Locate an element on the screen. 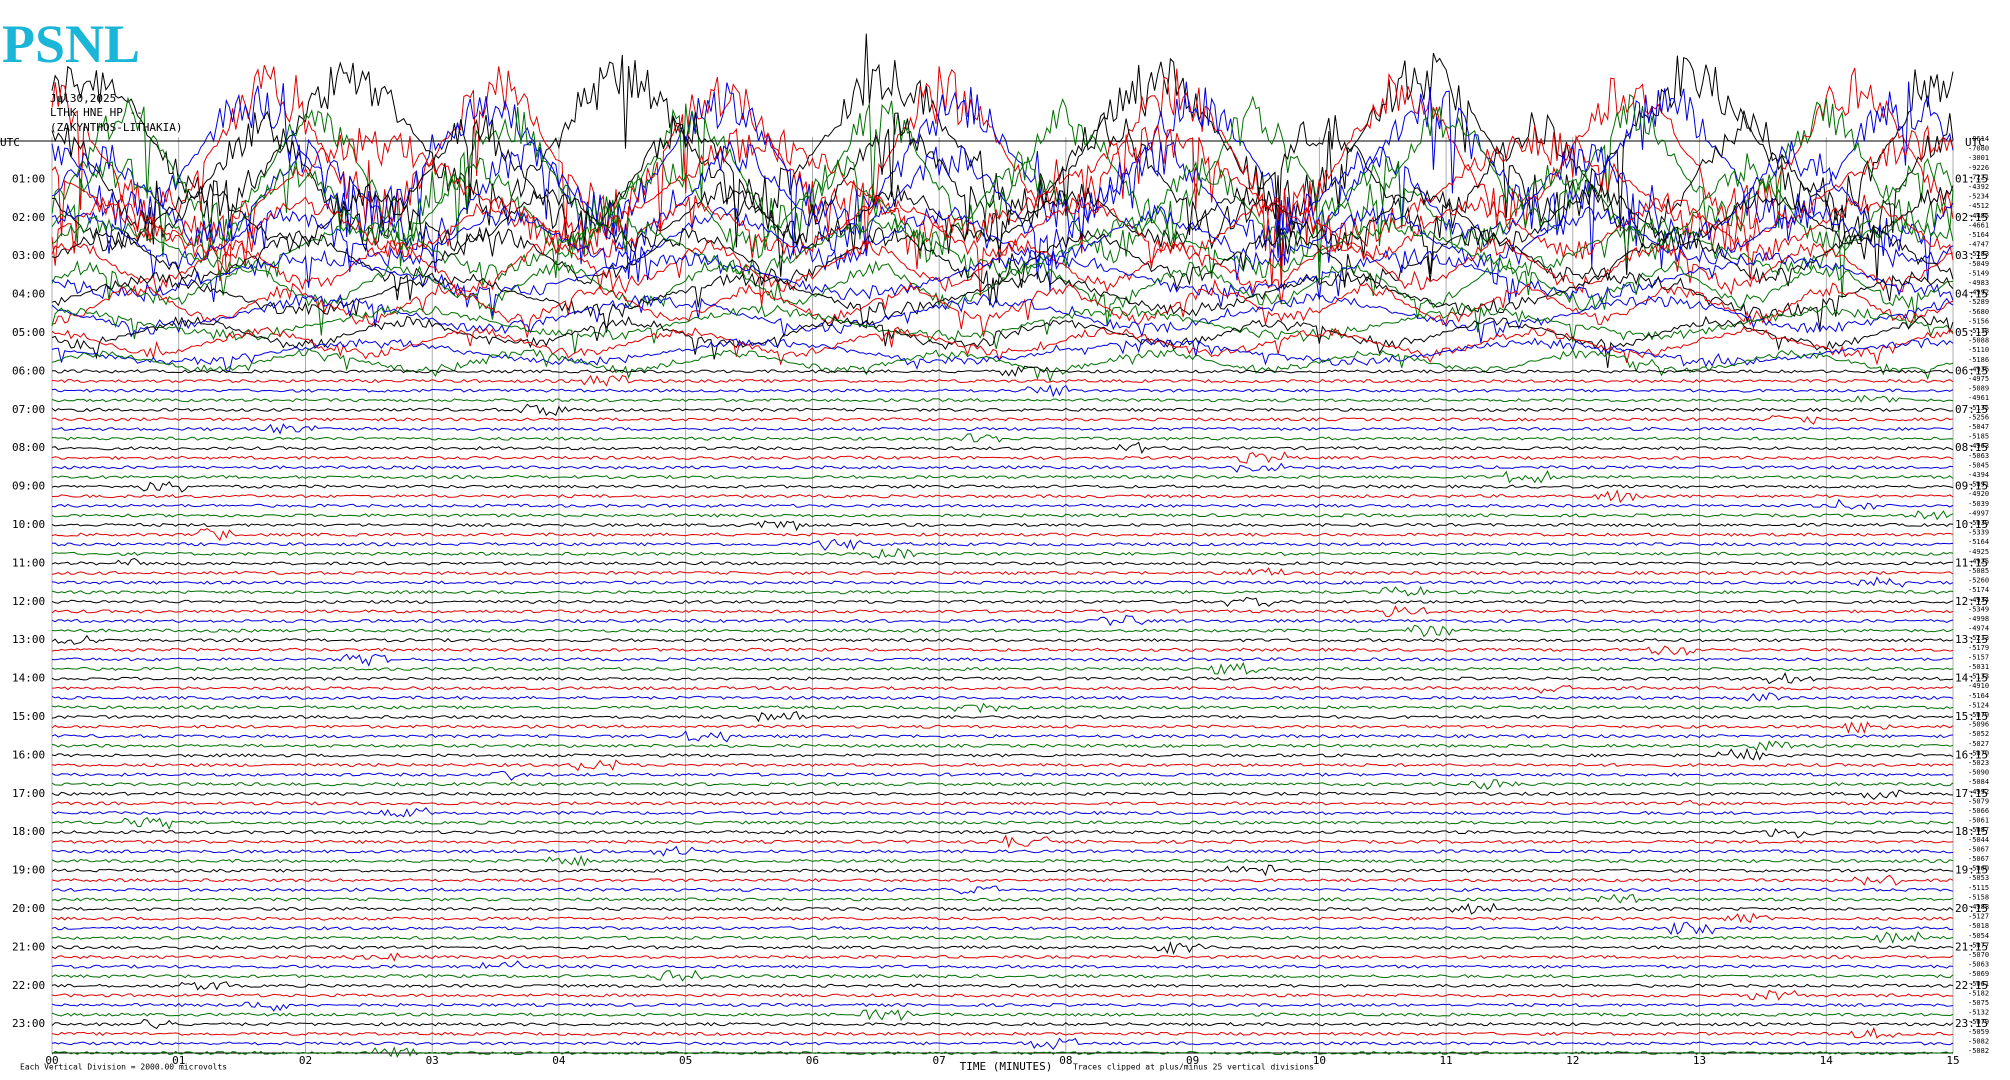  row-offset: -5027 is located at coordinates (1978, 744).